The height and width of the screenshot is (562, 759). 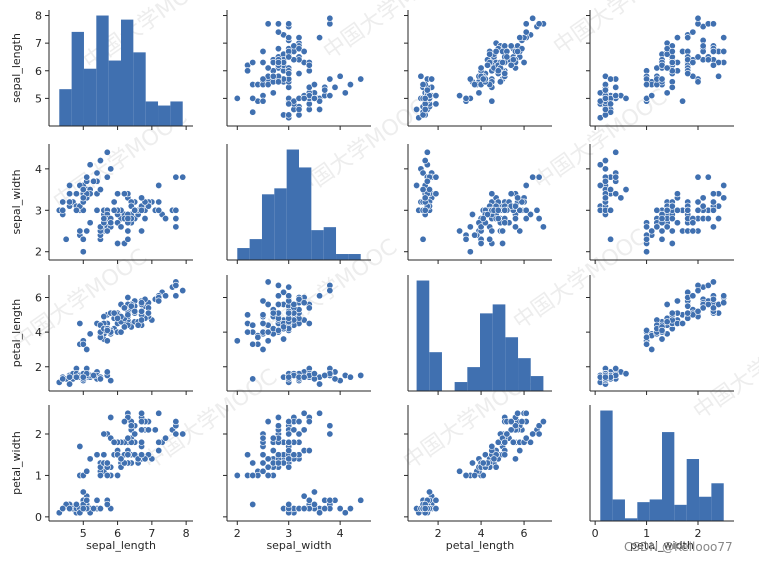 I want to click on x-tick-label: 2, so click(x=438, y=533).